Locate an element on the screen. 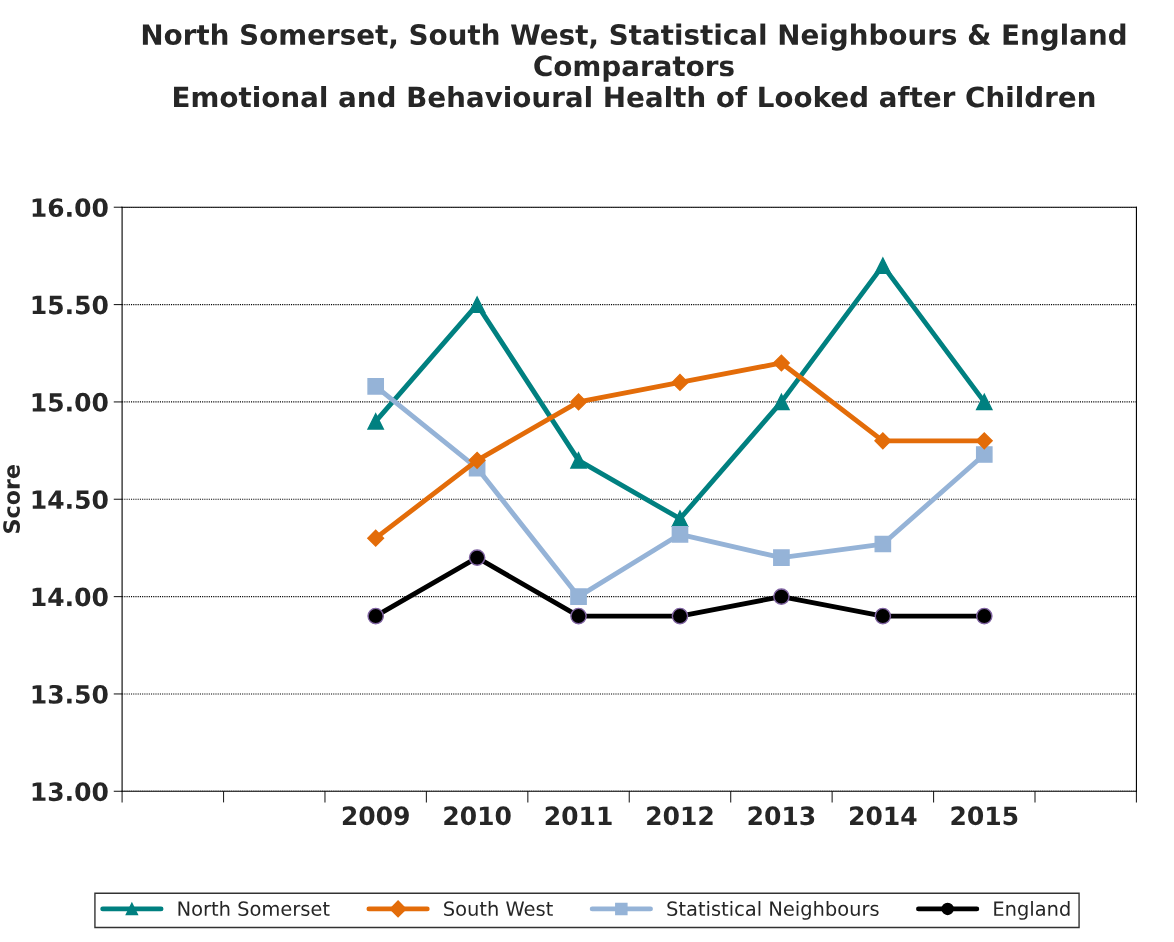 This screenshot has width=1174, height=942. x-tick-label: 2009 is located at coordinates (375, 816).